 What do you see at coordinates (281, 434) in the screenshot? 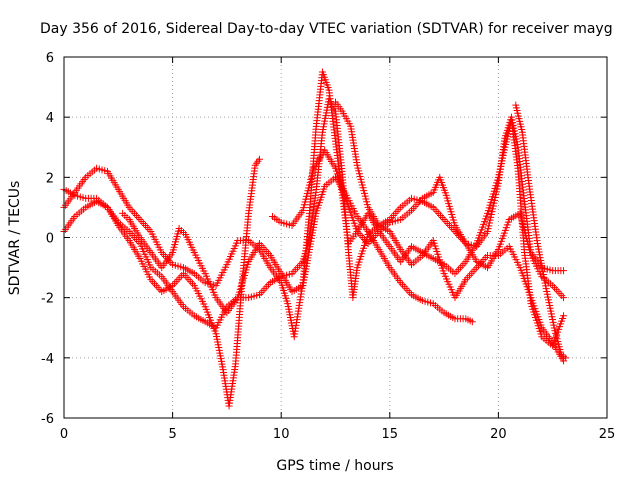
I see `x-tick-label: 10` at bounding box center [281, 434].